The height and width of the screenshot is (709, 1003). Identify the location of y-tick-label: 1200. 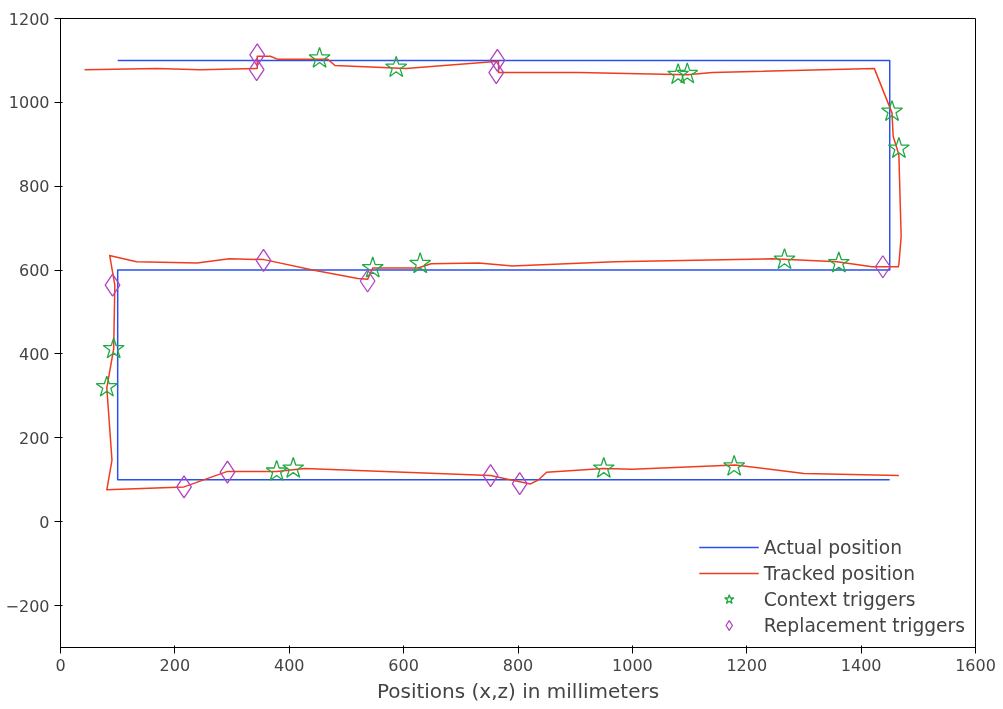
(29, 19).